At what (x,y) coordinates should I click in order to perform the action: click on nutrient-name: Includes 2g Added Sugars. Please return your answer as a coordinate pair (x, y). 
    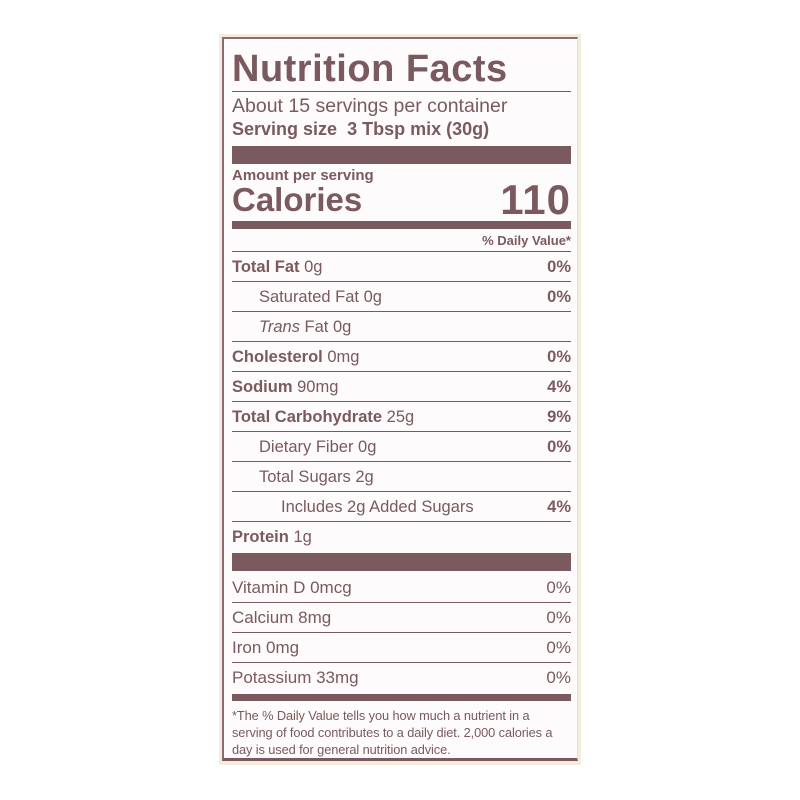
    Looking at the image, I should click on (353, 506).